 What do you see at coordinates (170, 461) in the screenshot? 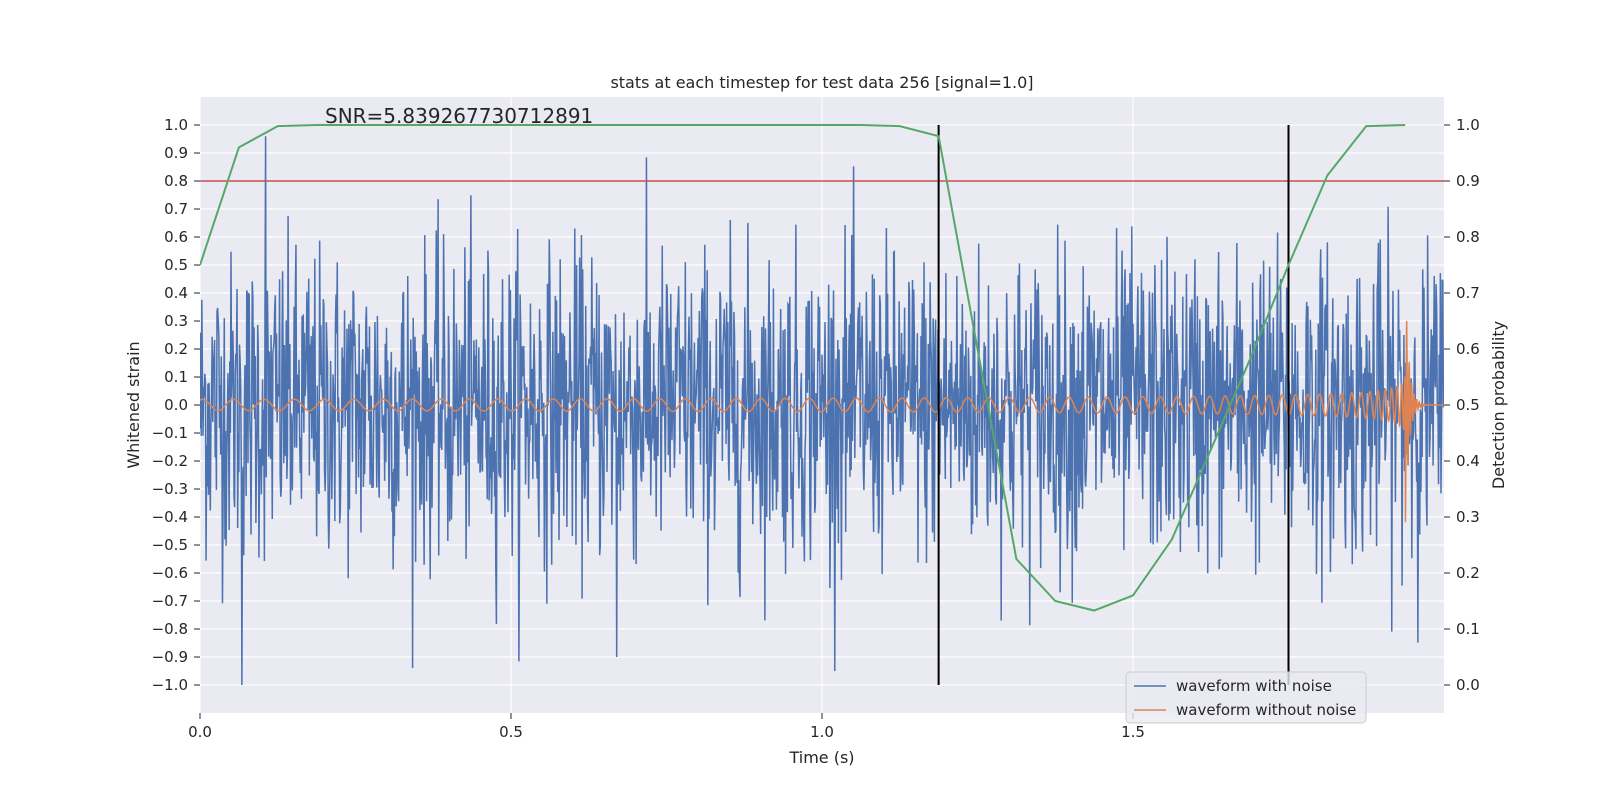
I see `y-tick-label-12: −0.2` at bounding box center [170, 461].